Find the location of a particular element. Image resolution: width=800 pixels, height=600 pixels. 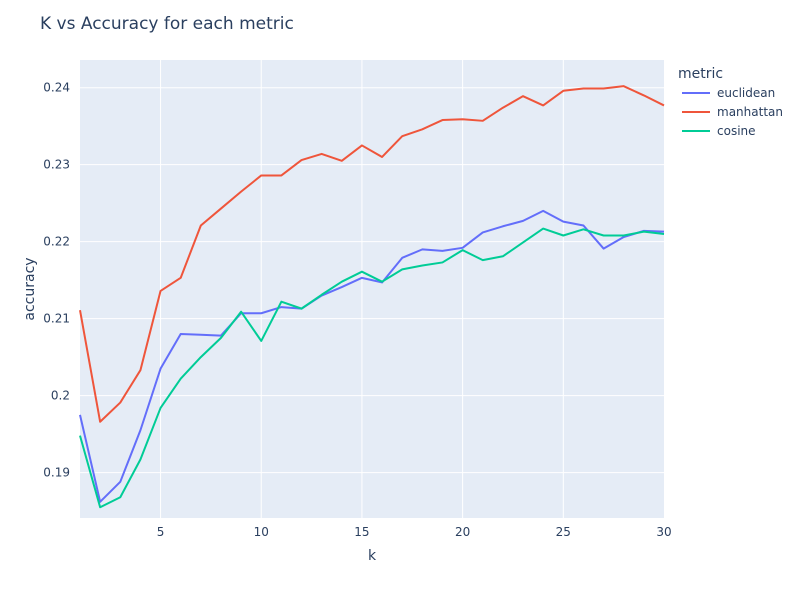

legend-item-manhattan: manhattan is located at coordinates (732, 112).